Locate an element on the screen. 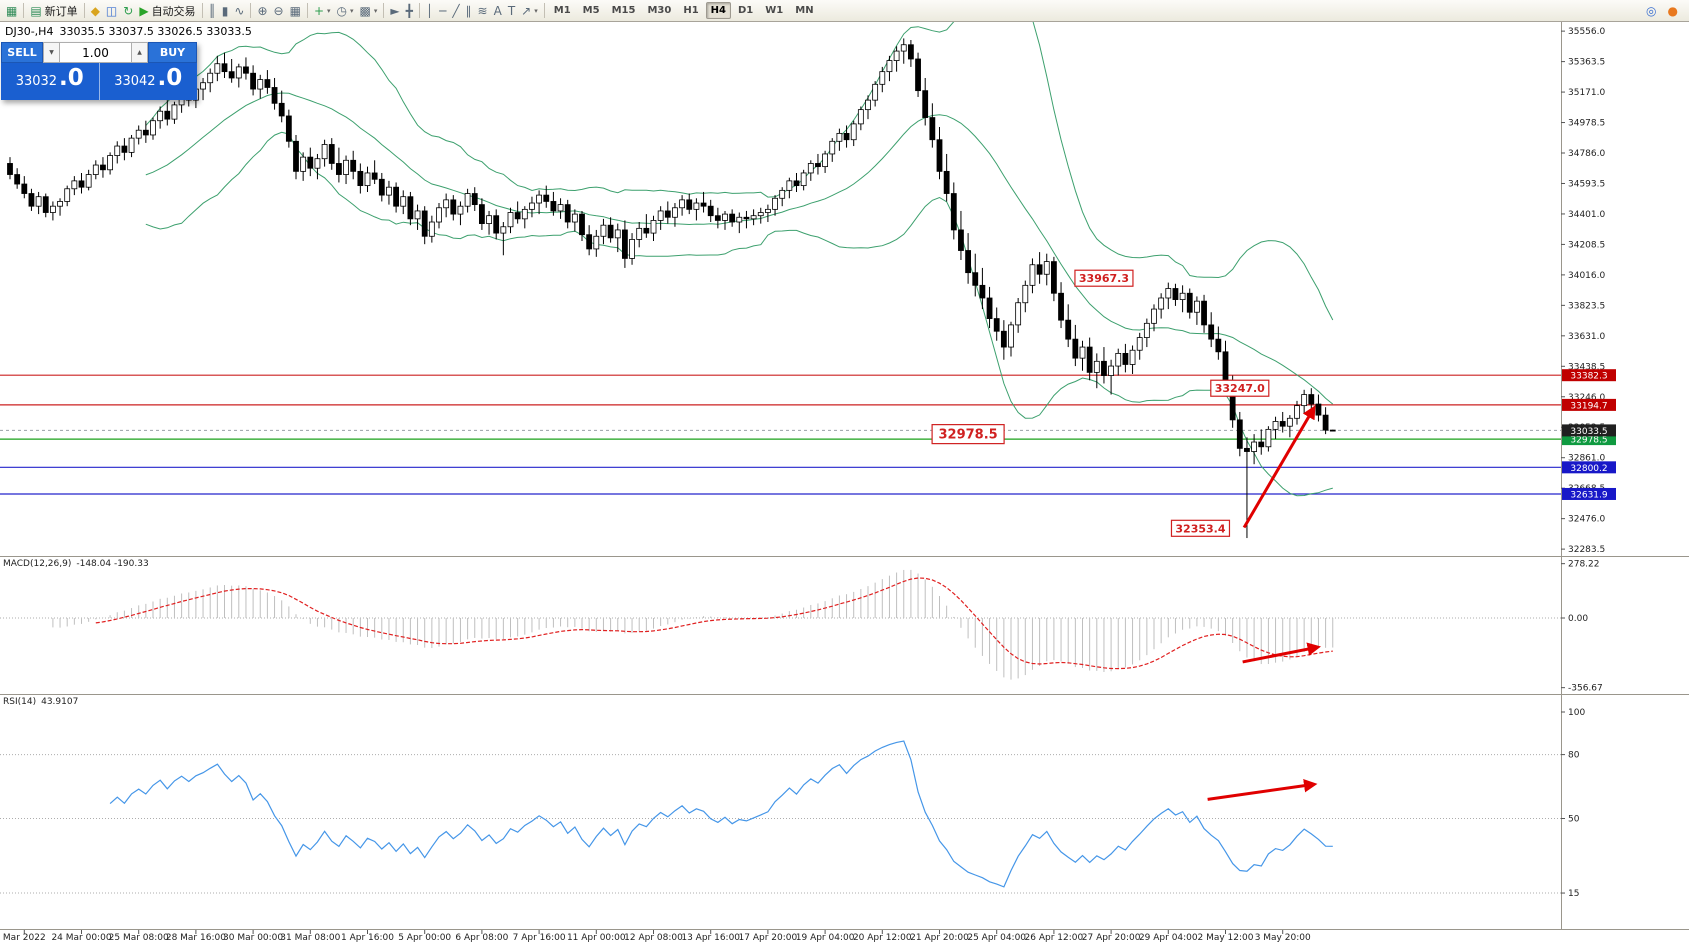 This screenshot has width=1689, height=942. svg-text: 33247.0 is located at coordinates (1240, 388).